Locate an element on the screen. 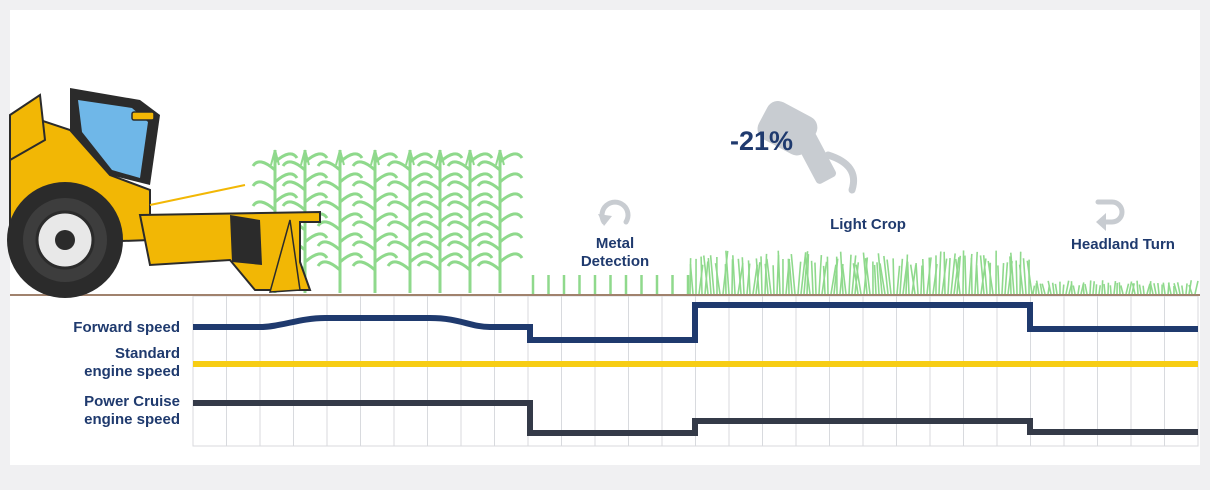 The image size is (1210, 490). power-cruise-engine-speed-label-line2: engine speed is located at coordinates (132, 419).